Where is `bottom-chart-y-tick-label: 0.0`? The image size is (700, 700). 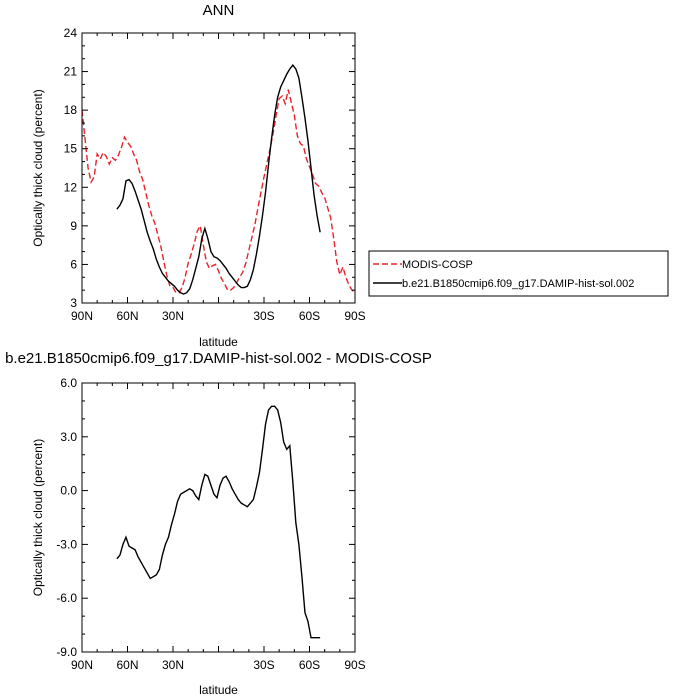 bottom-chart-y-tick-label: 0.0 is located at coordinates (68, 491).